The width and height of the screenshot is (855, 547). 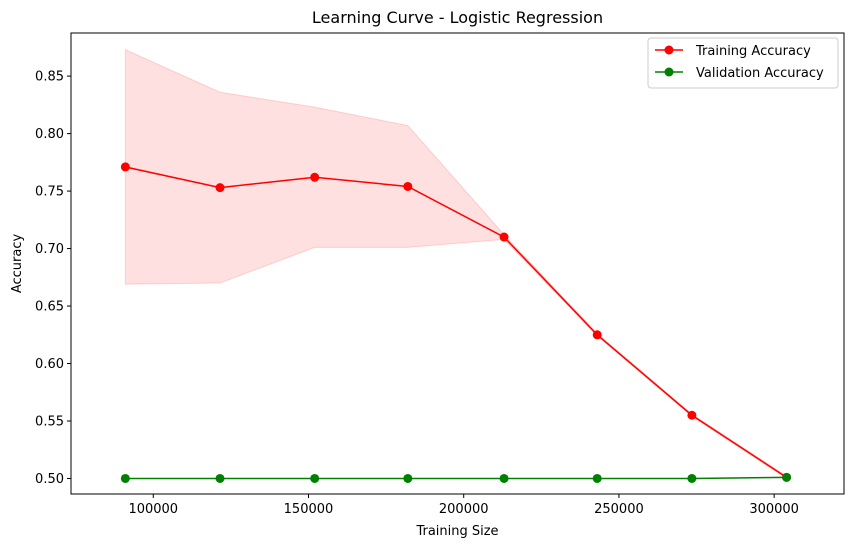 I want to click on legend-marker-training, so click(x=669, y=50).